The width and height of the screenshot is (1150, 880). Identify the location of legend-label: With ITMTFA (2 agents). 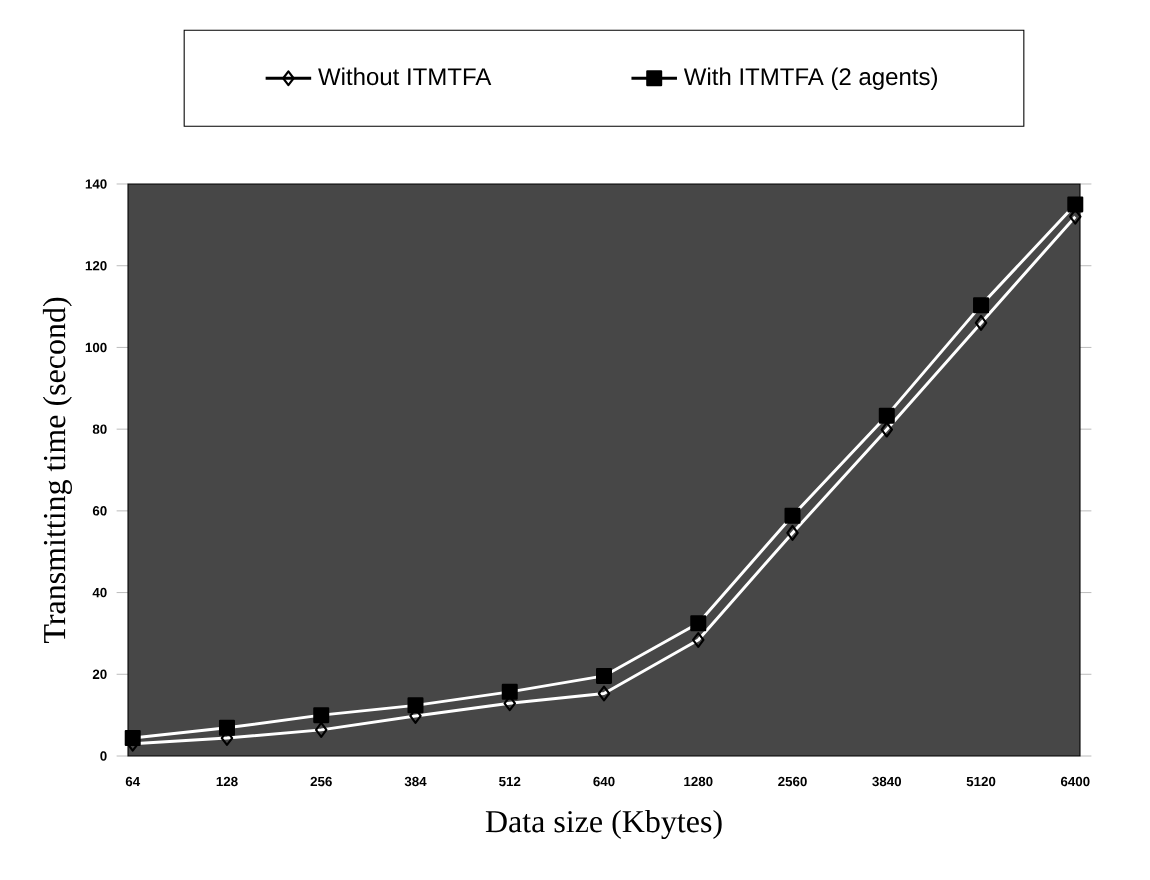
(810, 78).